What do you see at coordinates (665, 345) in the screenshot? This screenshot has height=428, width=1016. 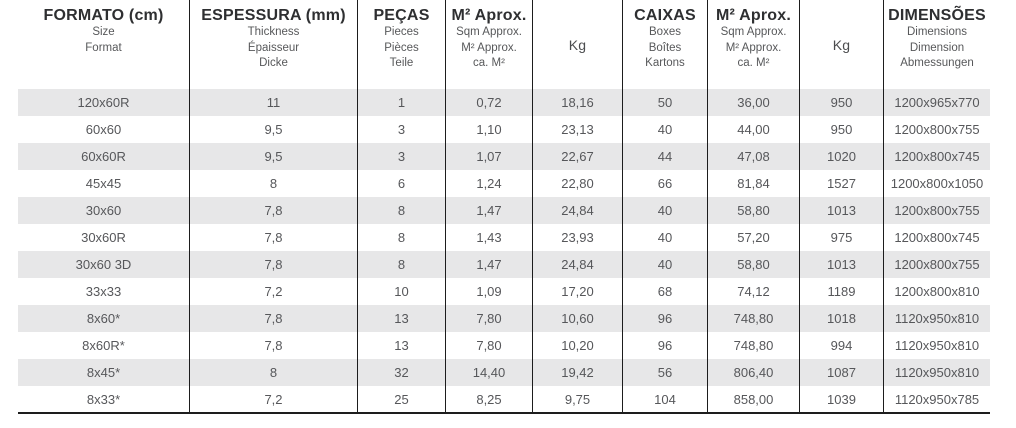 I see `cell-caixas: 96` at bounding box center [665, 345].